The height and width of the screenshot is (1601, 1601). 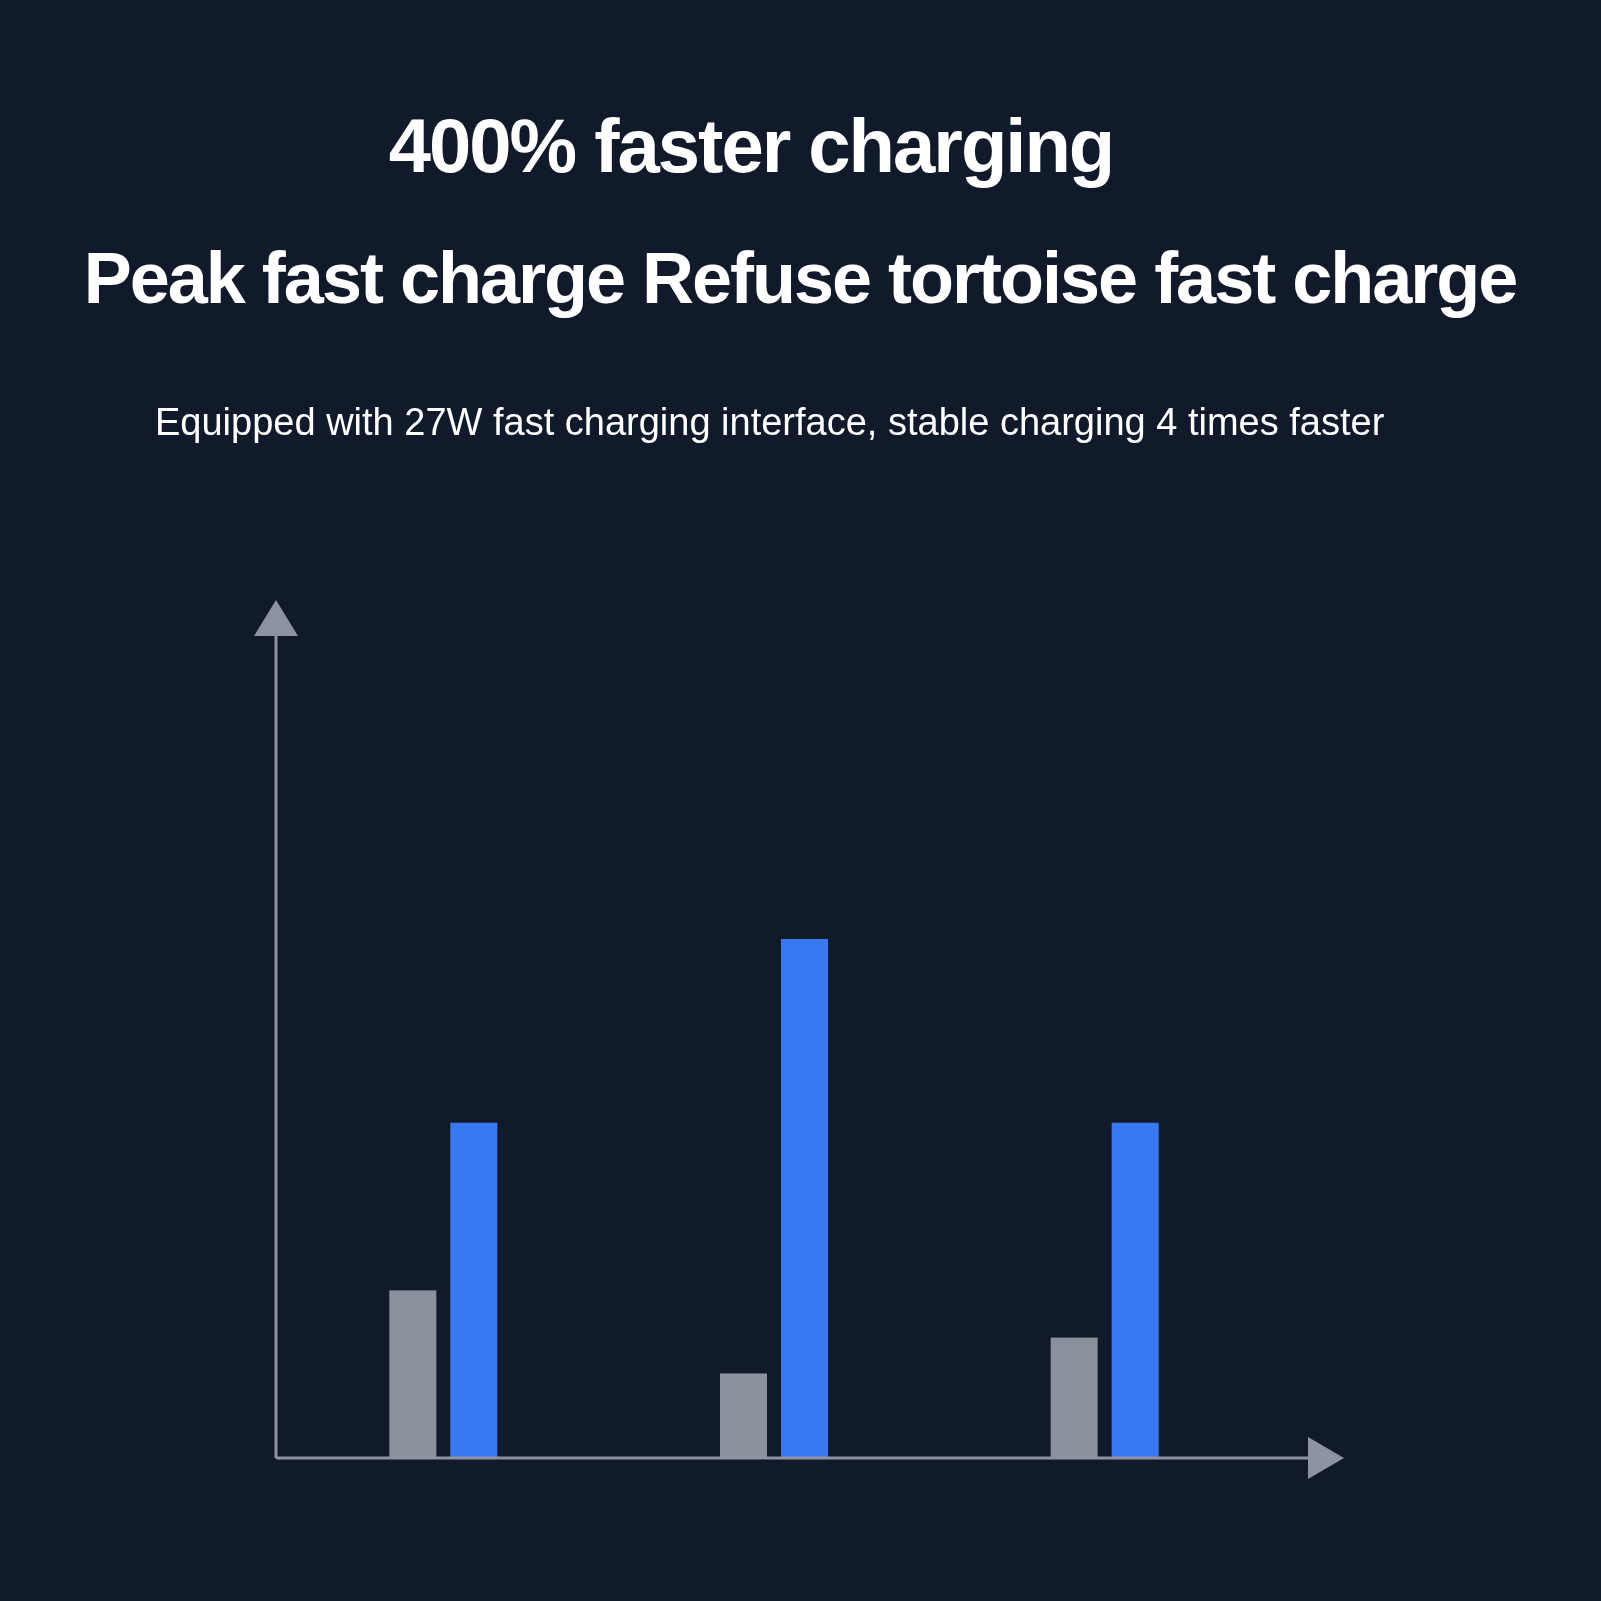 I want to click on chart-subtitle: Peak fast charge Refuse tortoise fast charge, so click(x=800, y=278).